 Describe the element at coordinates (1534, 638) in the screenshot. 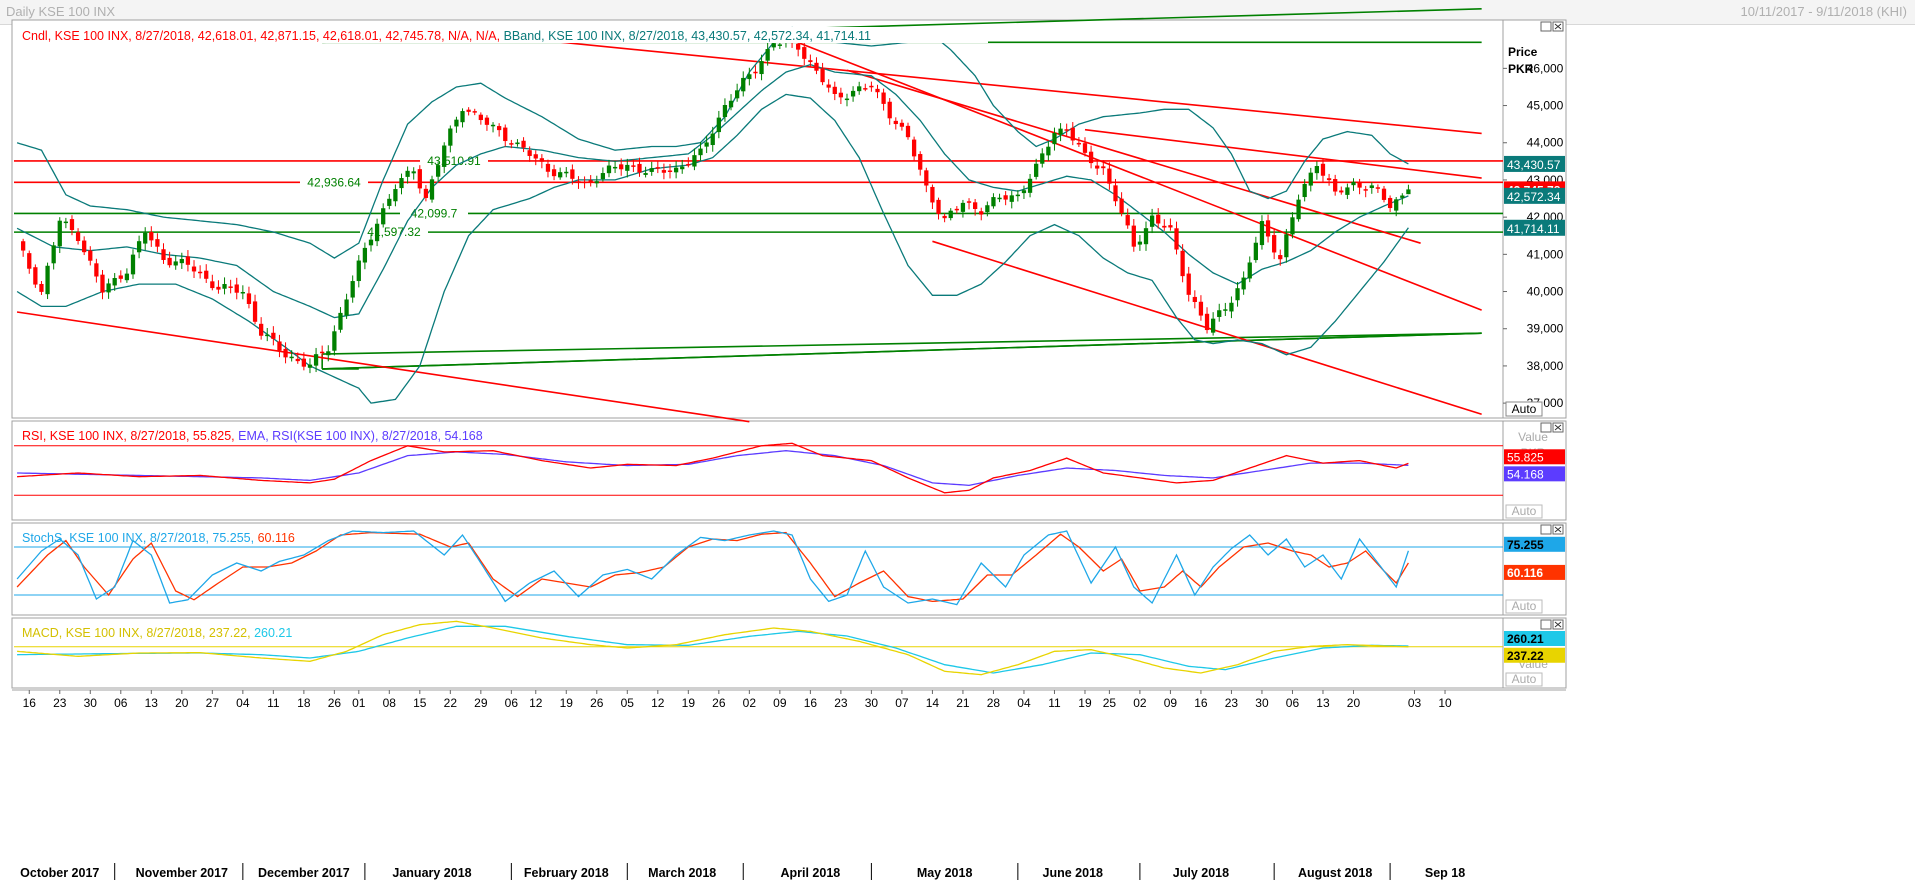

I see `macd-badge` at that location.